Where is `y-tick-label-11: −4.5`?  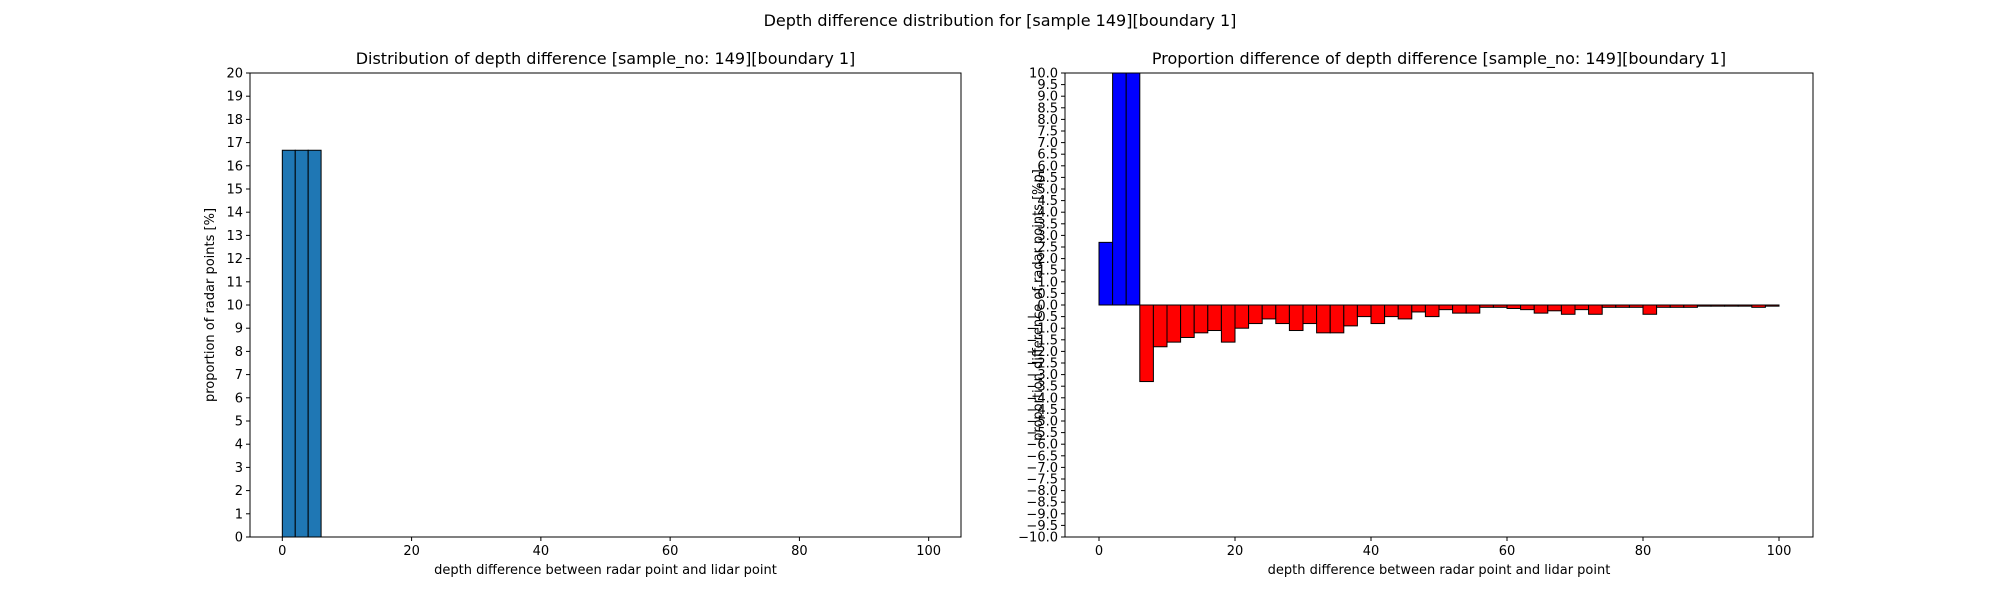 y-tick-label-11: −4.5 is located at coordinates (1042, 410).